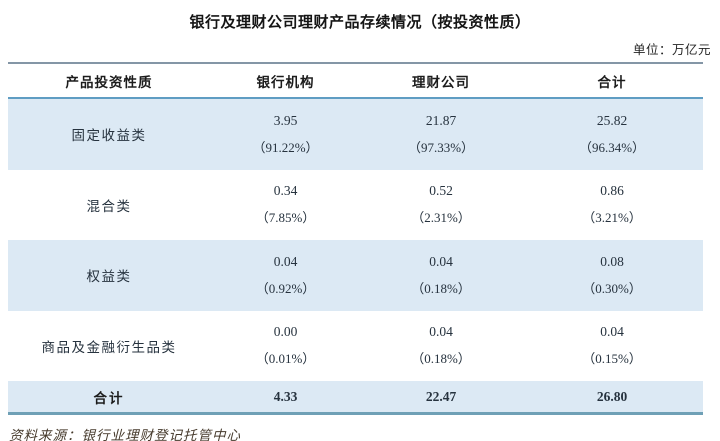 The height and width of the screenshot is (441, 720). I want to click on row-label: 商品及金融衍生品类, so click(109, 347).